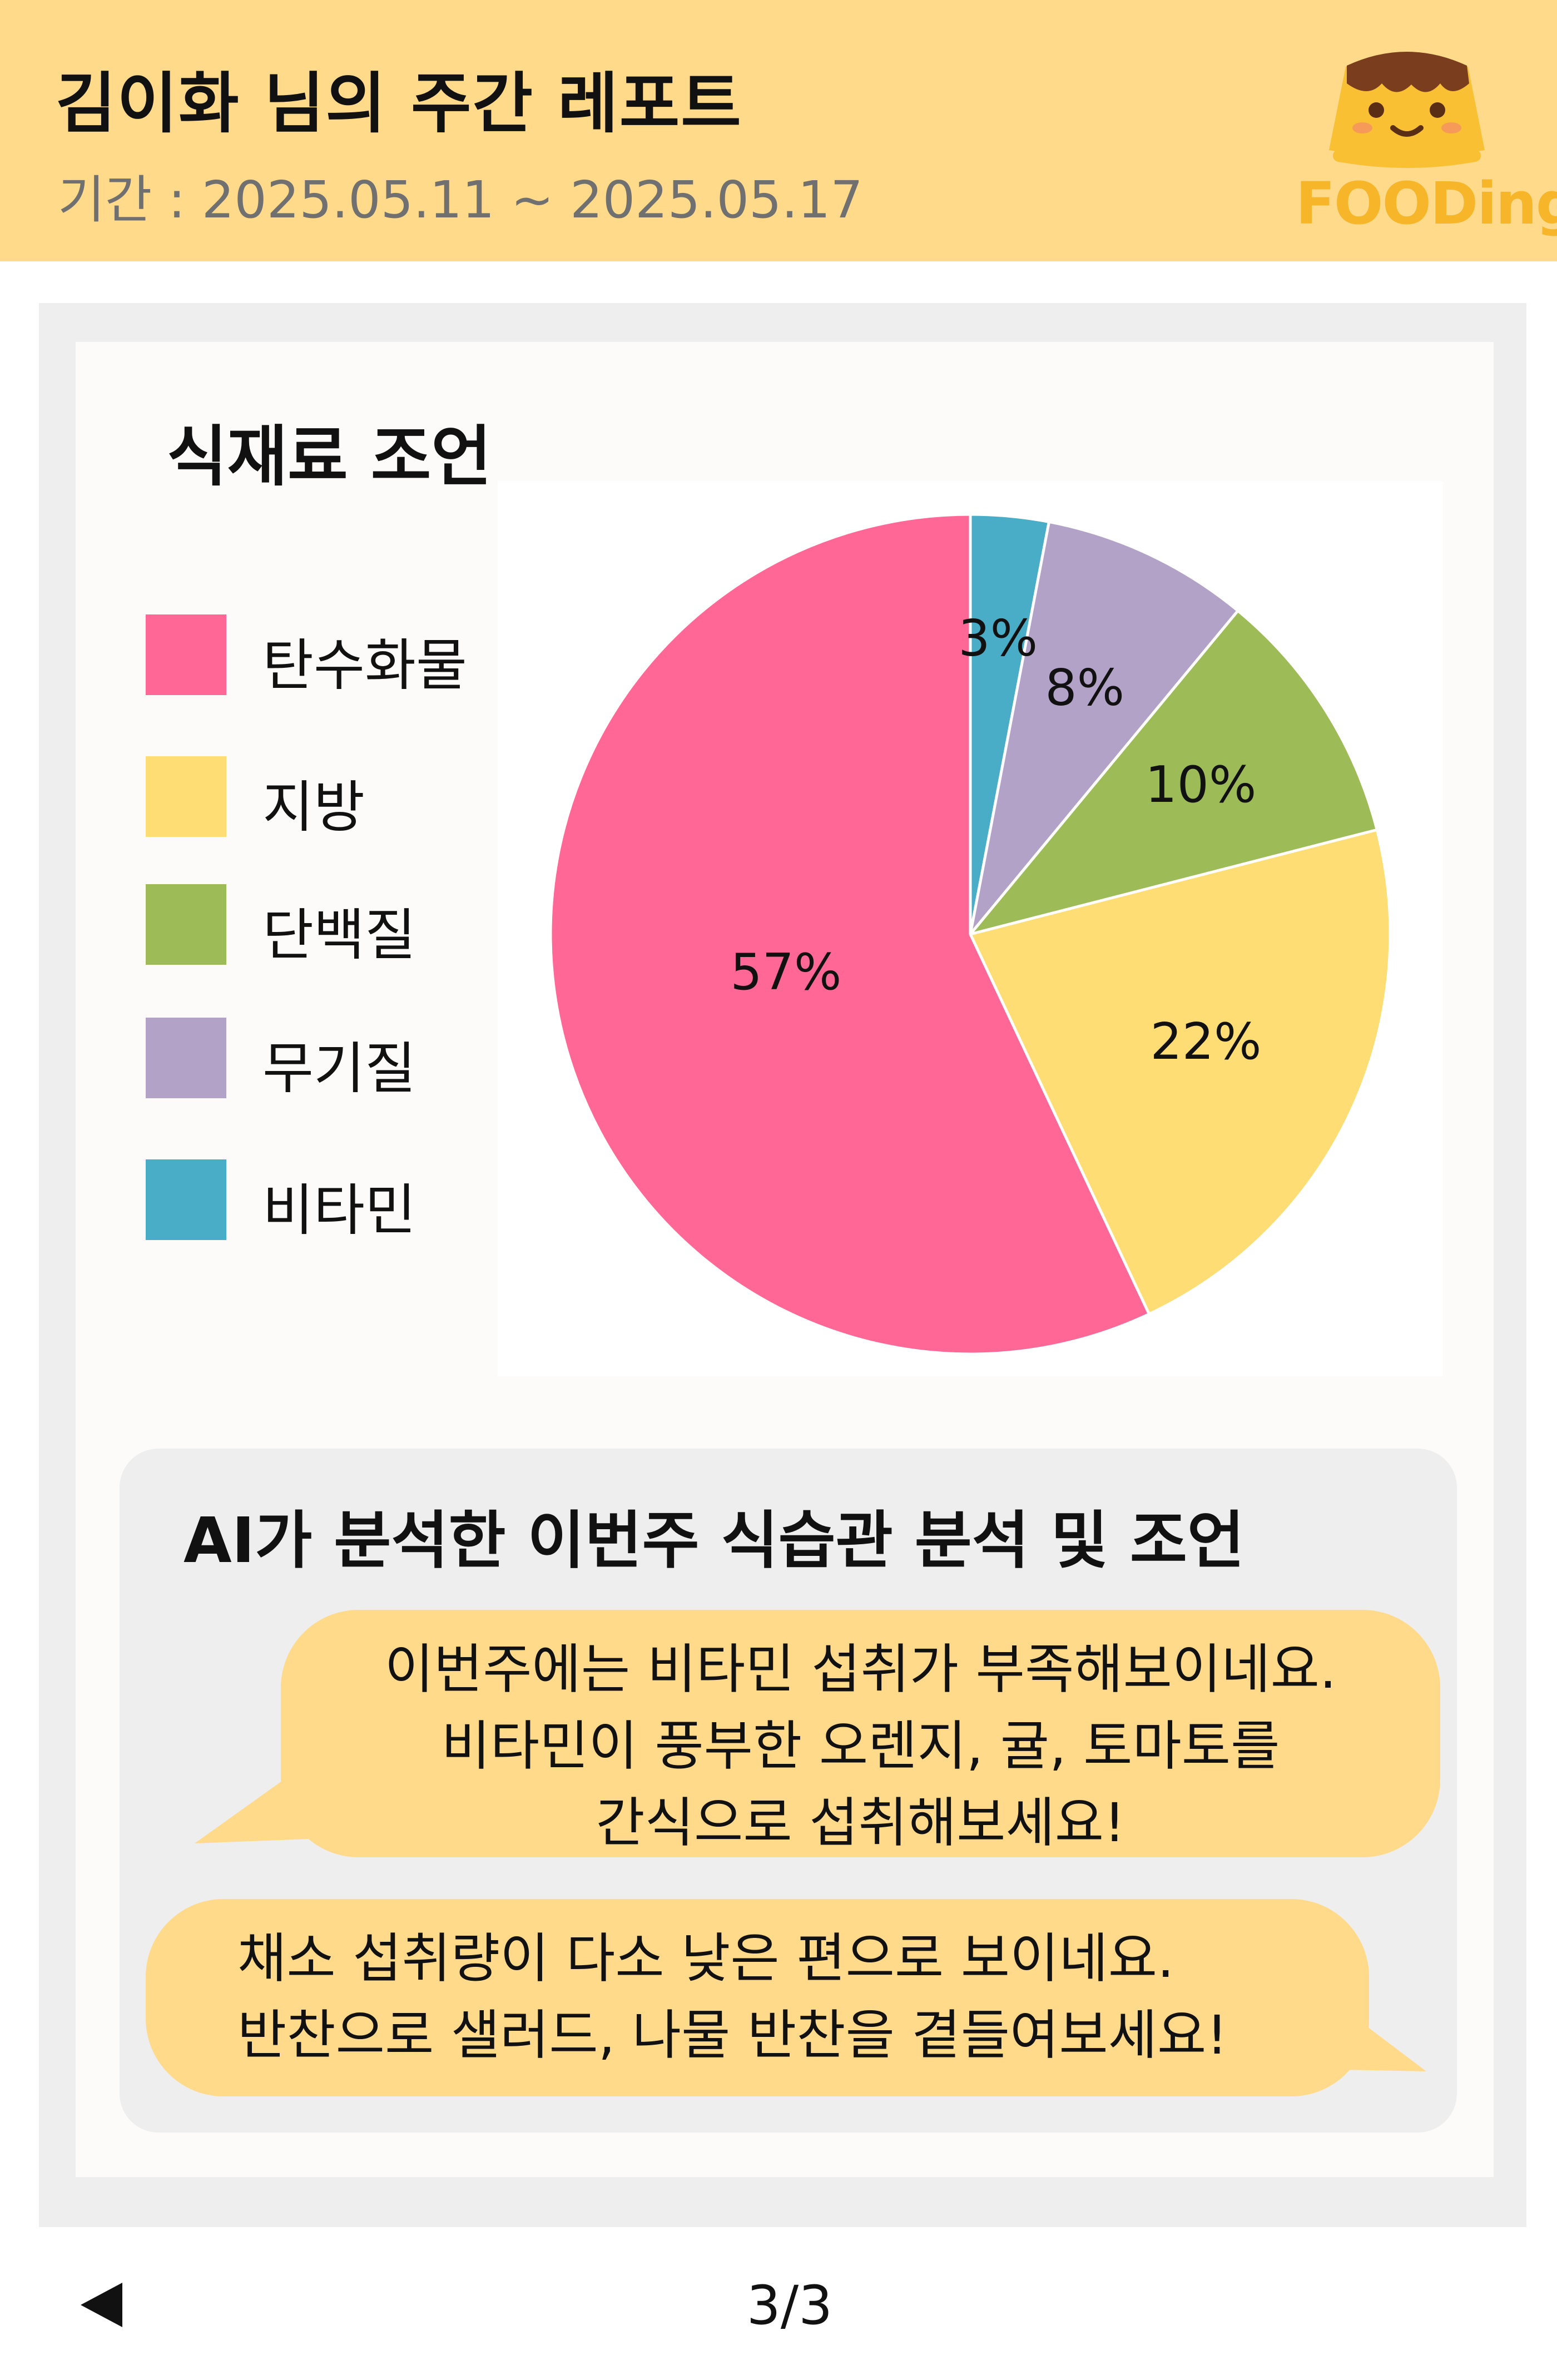  I want to click on legend-item-carbohydrate: 탄수화물, so click(340, 656).